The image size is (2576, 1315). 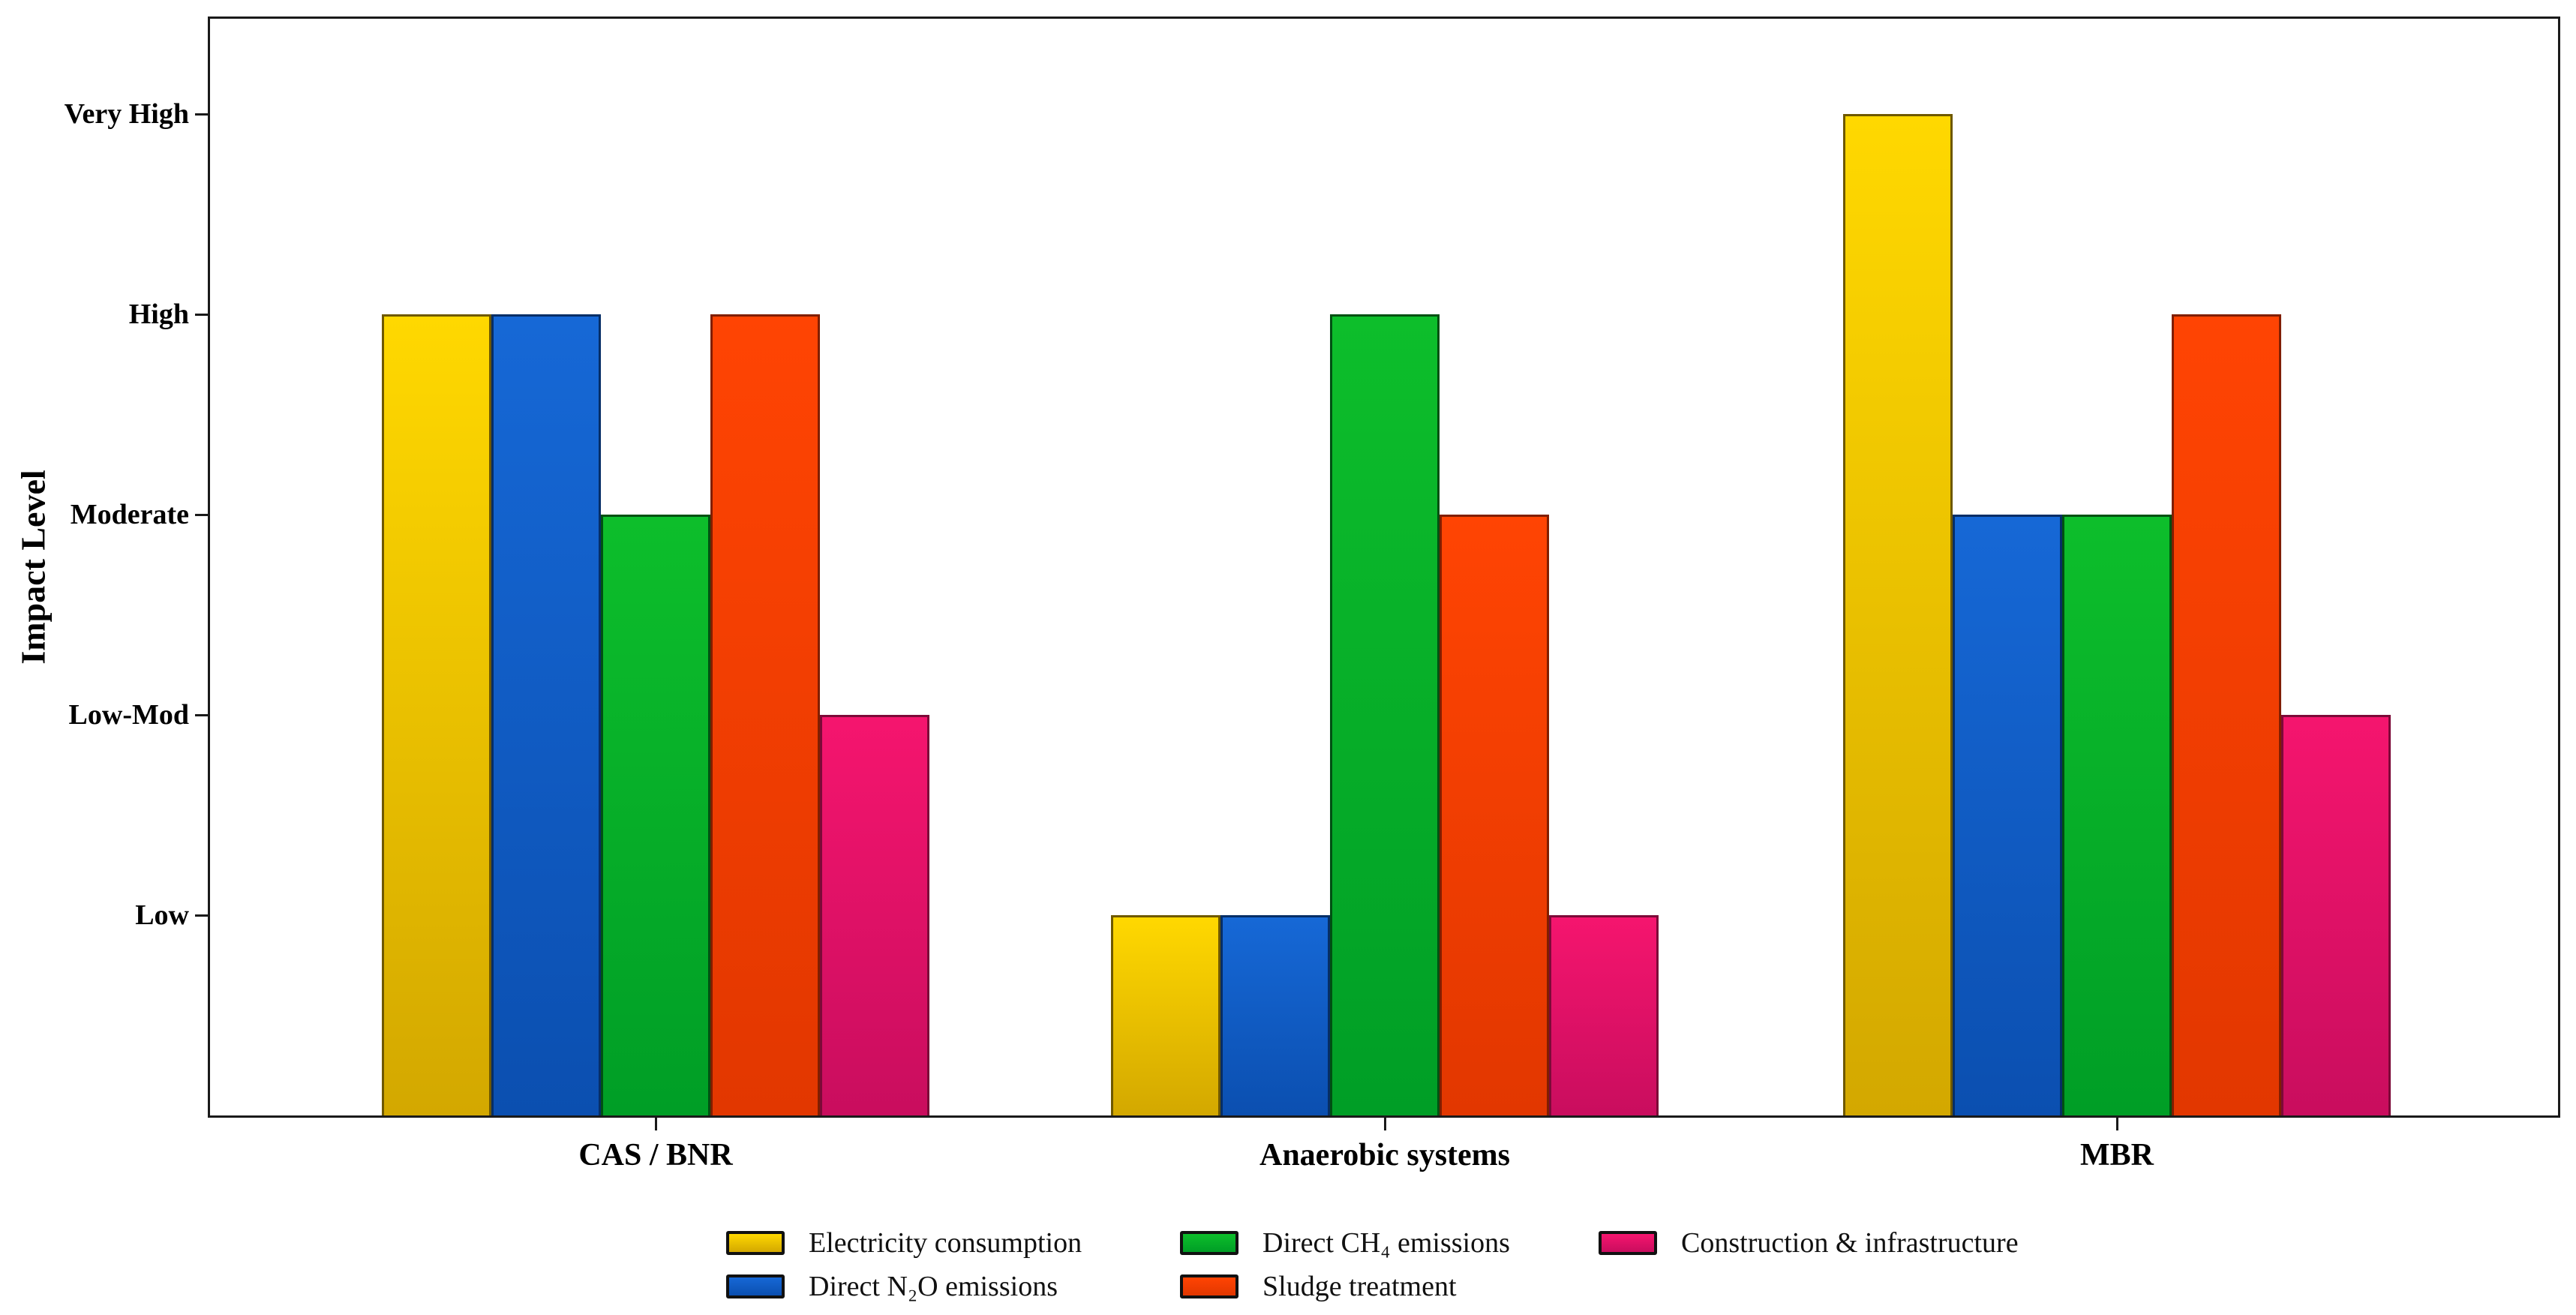 I want to click on legend-label: Direct CH₄ emissions, so click(x=1386, y=1243).